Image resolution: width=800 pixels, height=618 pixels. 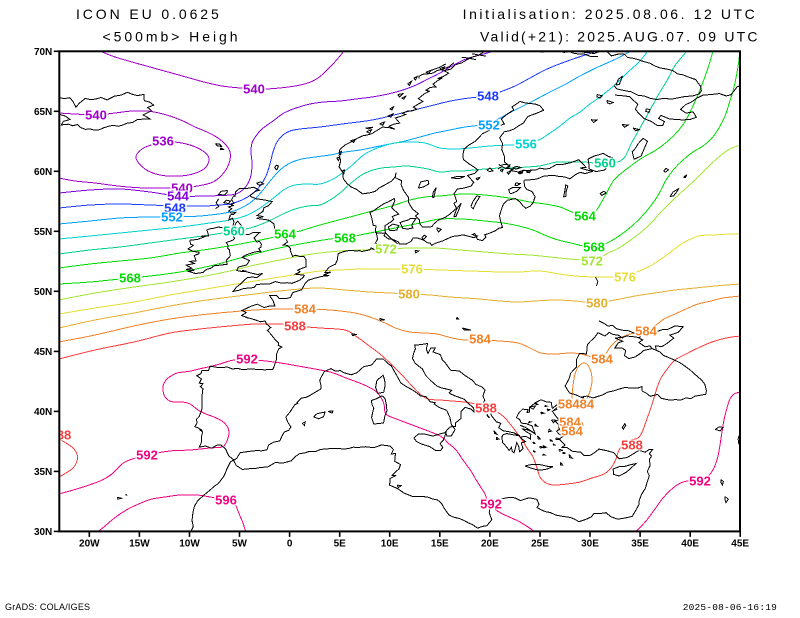 I want to click on svg-text: 65N, so click(x=43, y=112).